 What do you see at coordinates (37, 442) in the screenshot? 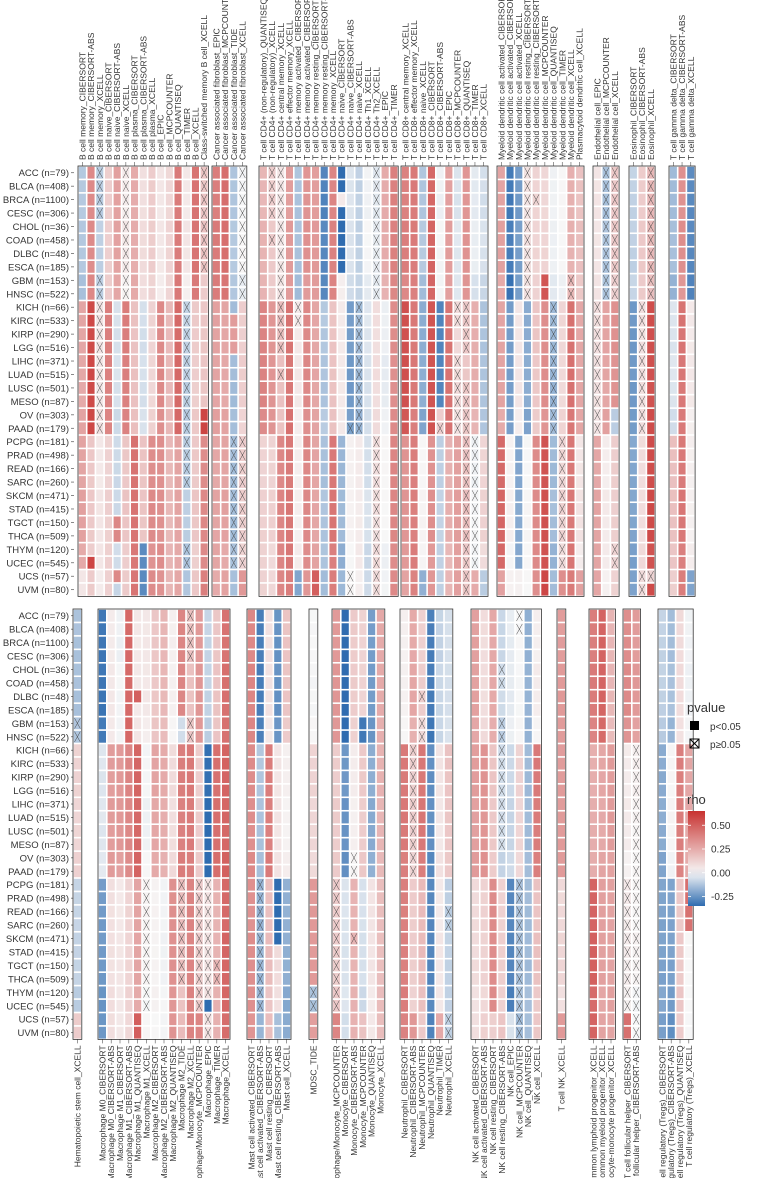
I see `top-row-label: PCPG (n=181)` at bounding box center [37, 442].